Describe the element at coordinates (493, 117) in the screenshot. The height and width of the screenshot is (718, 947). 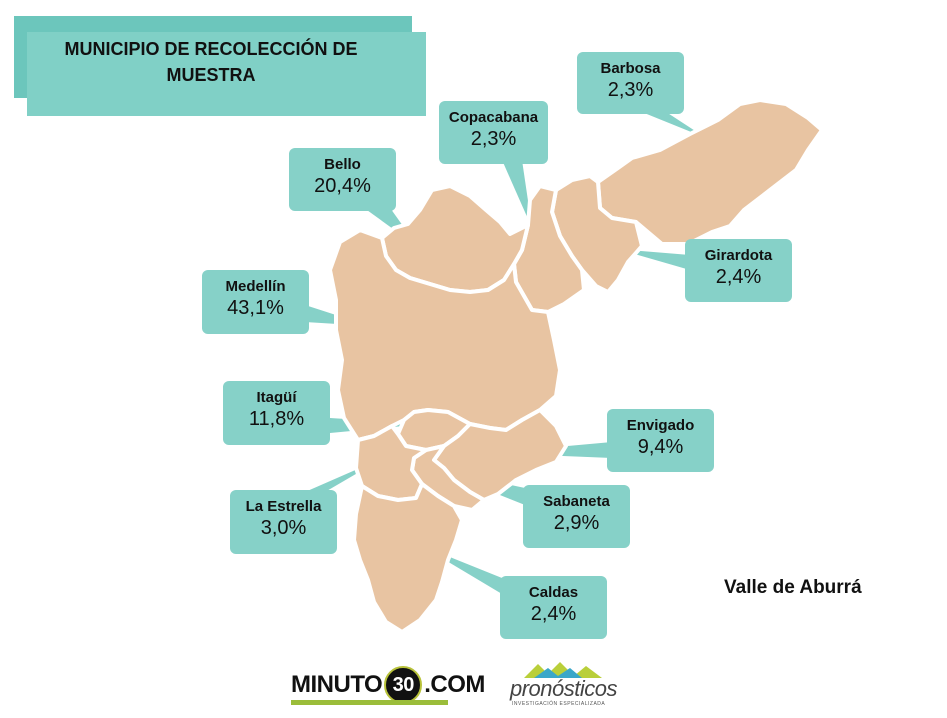
I see `municipality-name: Copacabana` at that location.